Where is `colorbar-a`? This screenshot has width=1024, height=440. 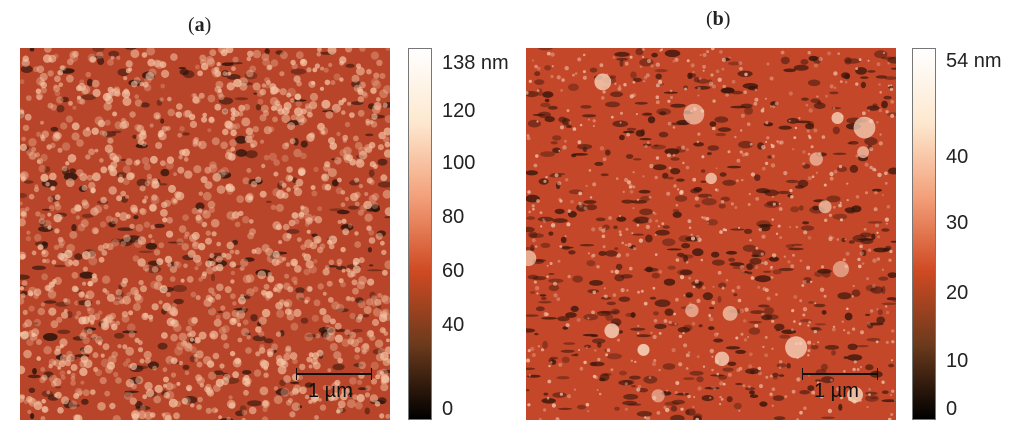
colorbar-a is located at coordinates (420, 234).